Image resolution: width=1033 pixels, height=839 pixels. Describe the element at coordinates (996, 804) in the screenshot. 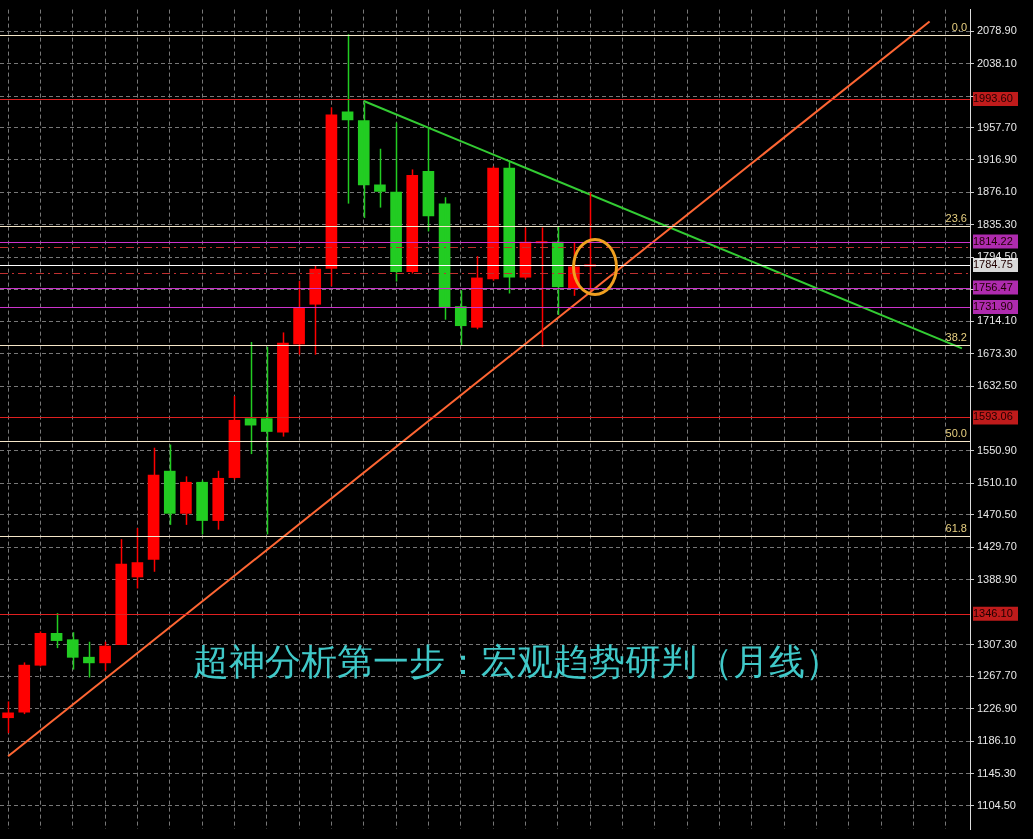

I see `y-tick-label: 1104.50` at that location.